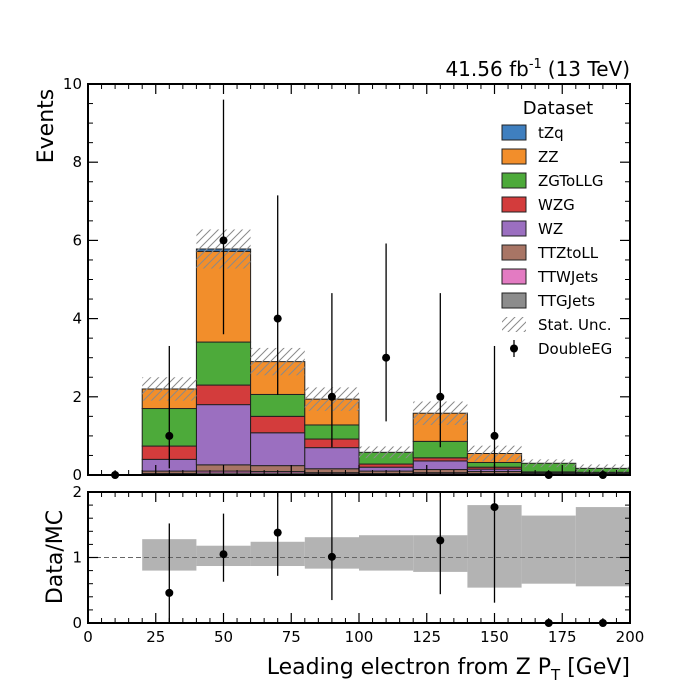 The width and height of the screenshot is (700, 700). I want to click on main-ytick-label-0: 0, so click(77, 475).